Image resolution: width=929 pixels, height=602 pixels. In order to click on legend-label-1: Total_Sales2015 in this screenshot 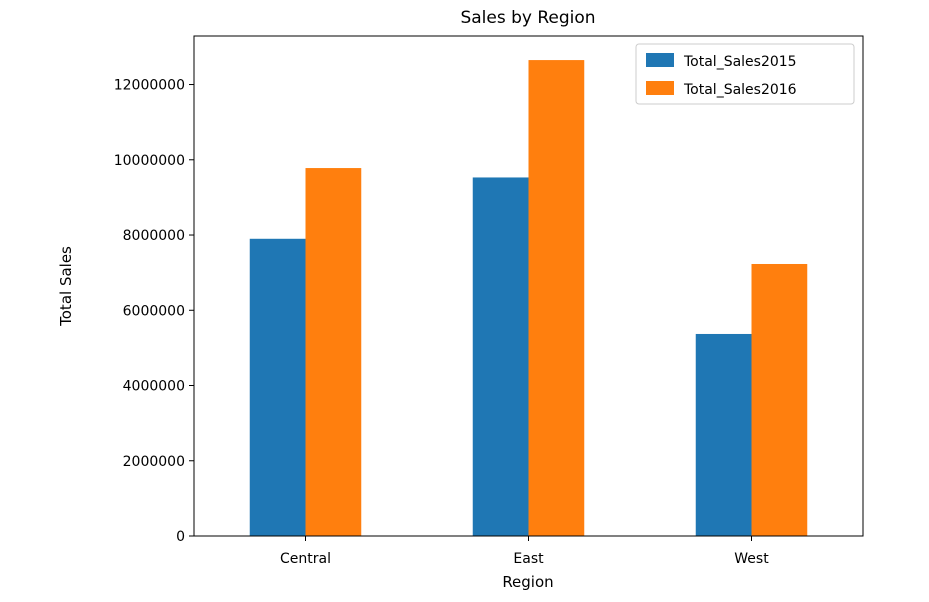, I will do `click(740, 62)`.